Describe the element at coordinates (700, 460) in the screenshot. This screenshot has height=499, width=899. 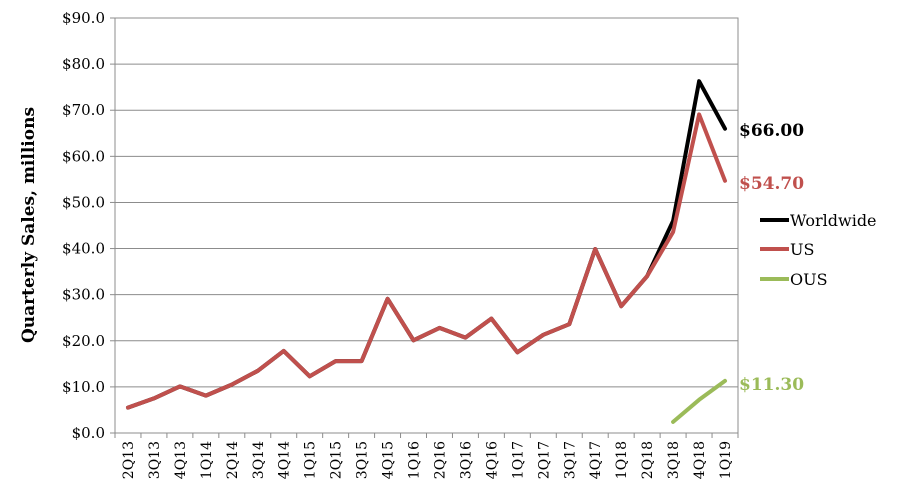
I see `x-tick-label: 4Q18` at that location.